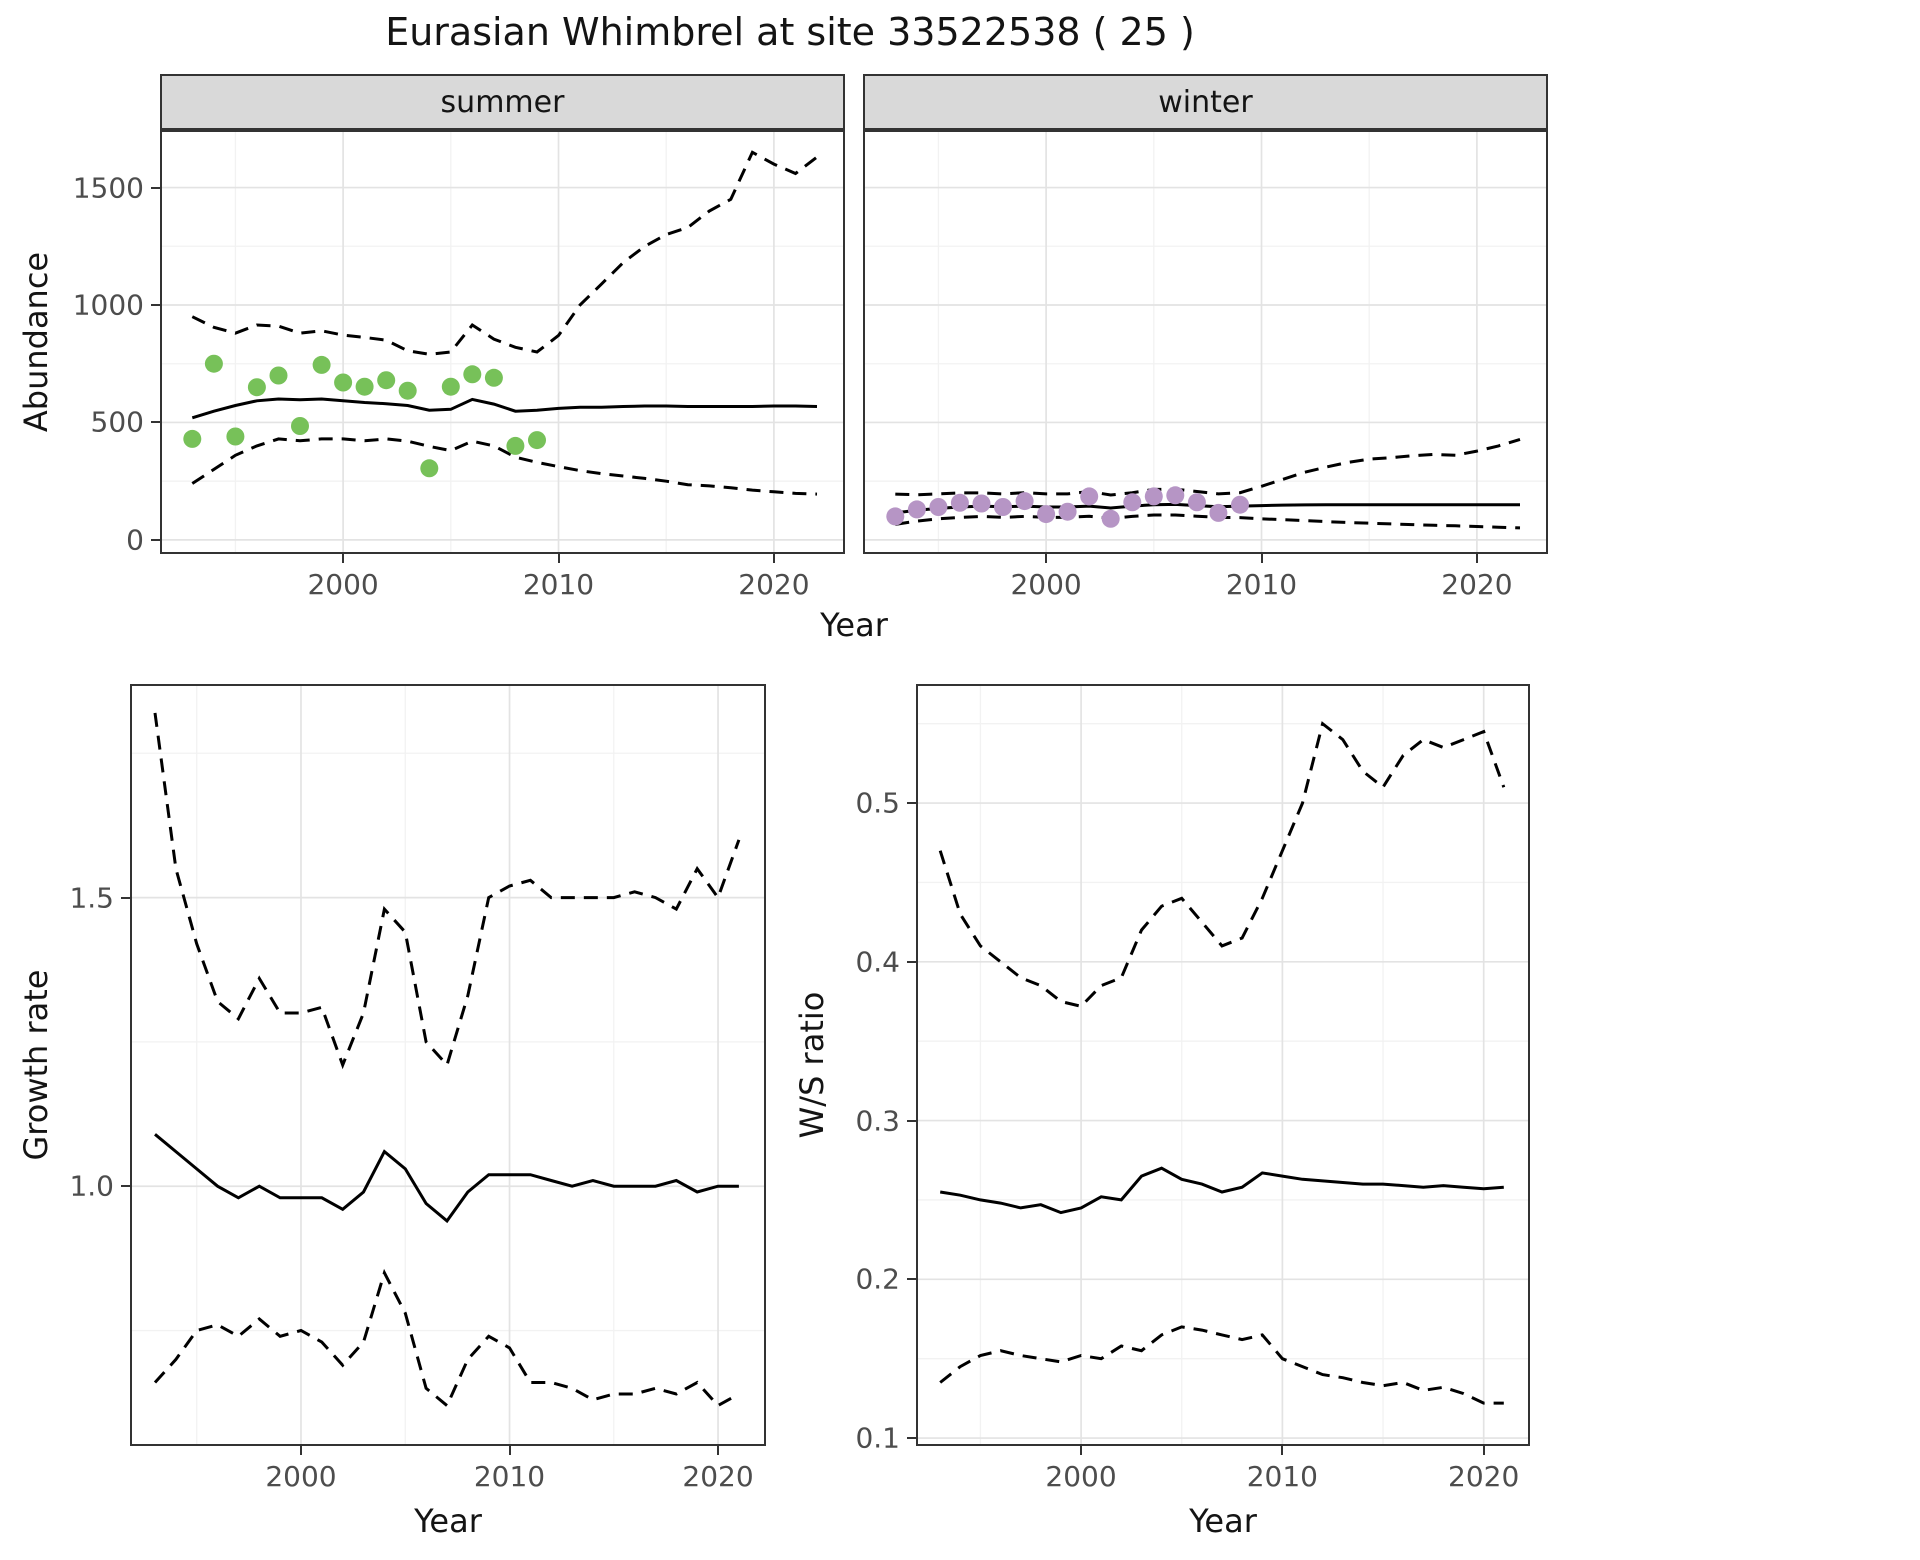  I want to click on y-tick-label: 0.3, so click(877, 1121).